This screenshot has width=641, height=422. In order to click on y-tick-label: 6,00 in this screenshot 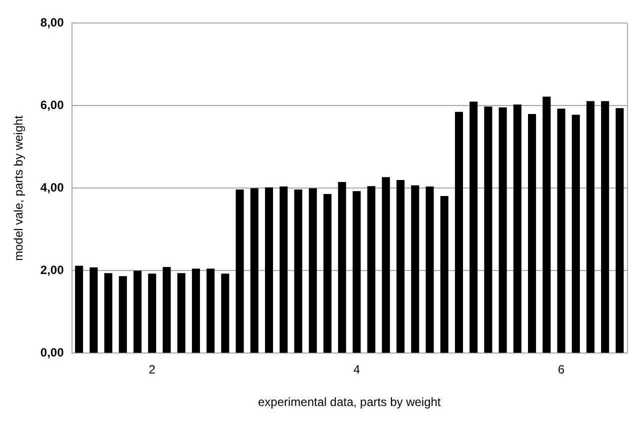, I will do `click(52, 105)`.